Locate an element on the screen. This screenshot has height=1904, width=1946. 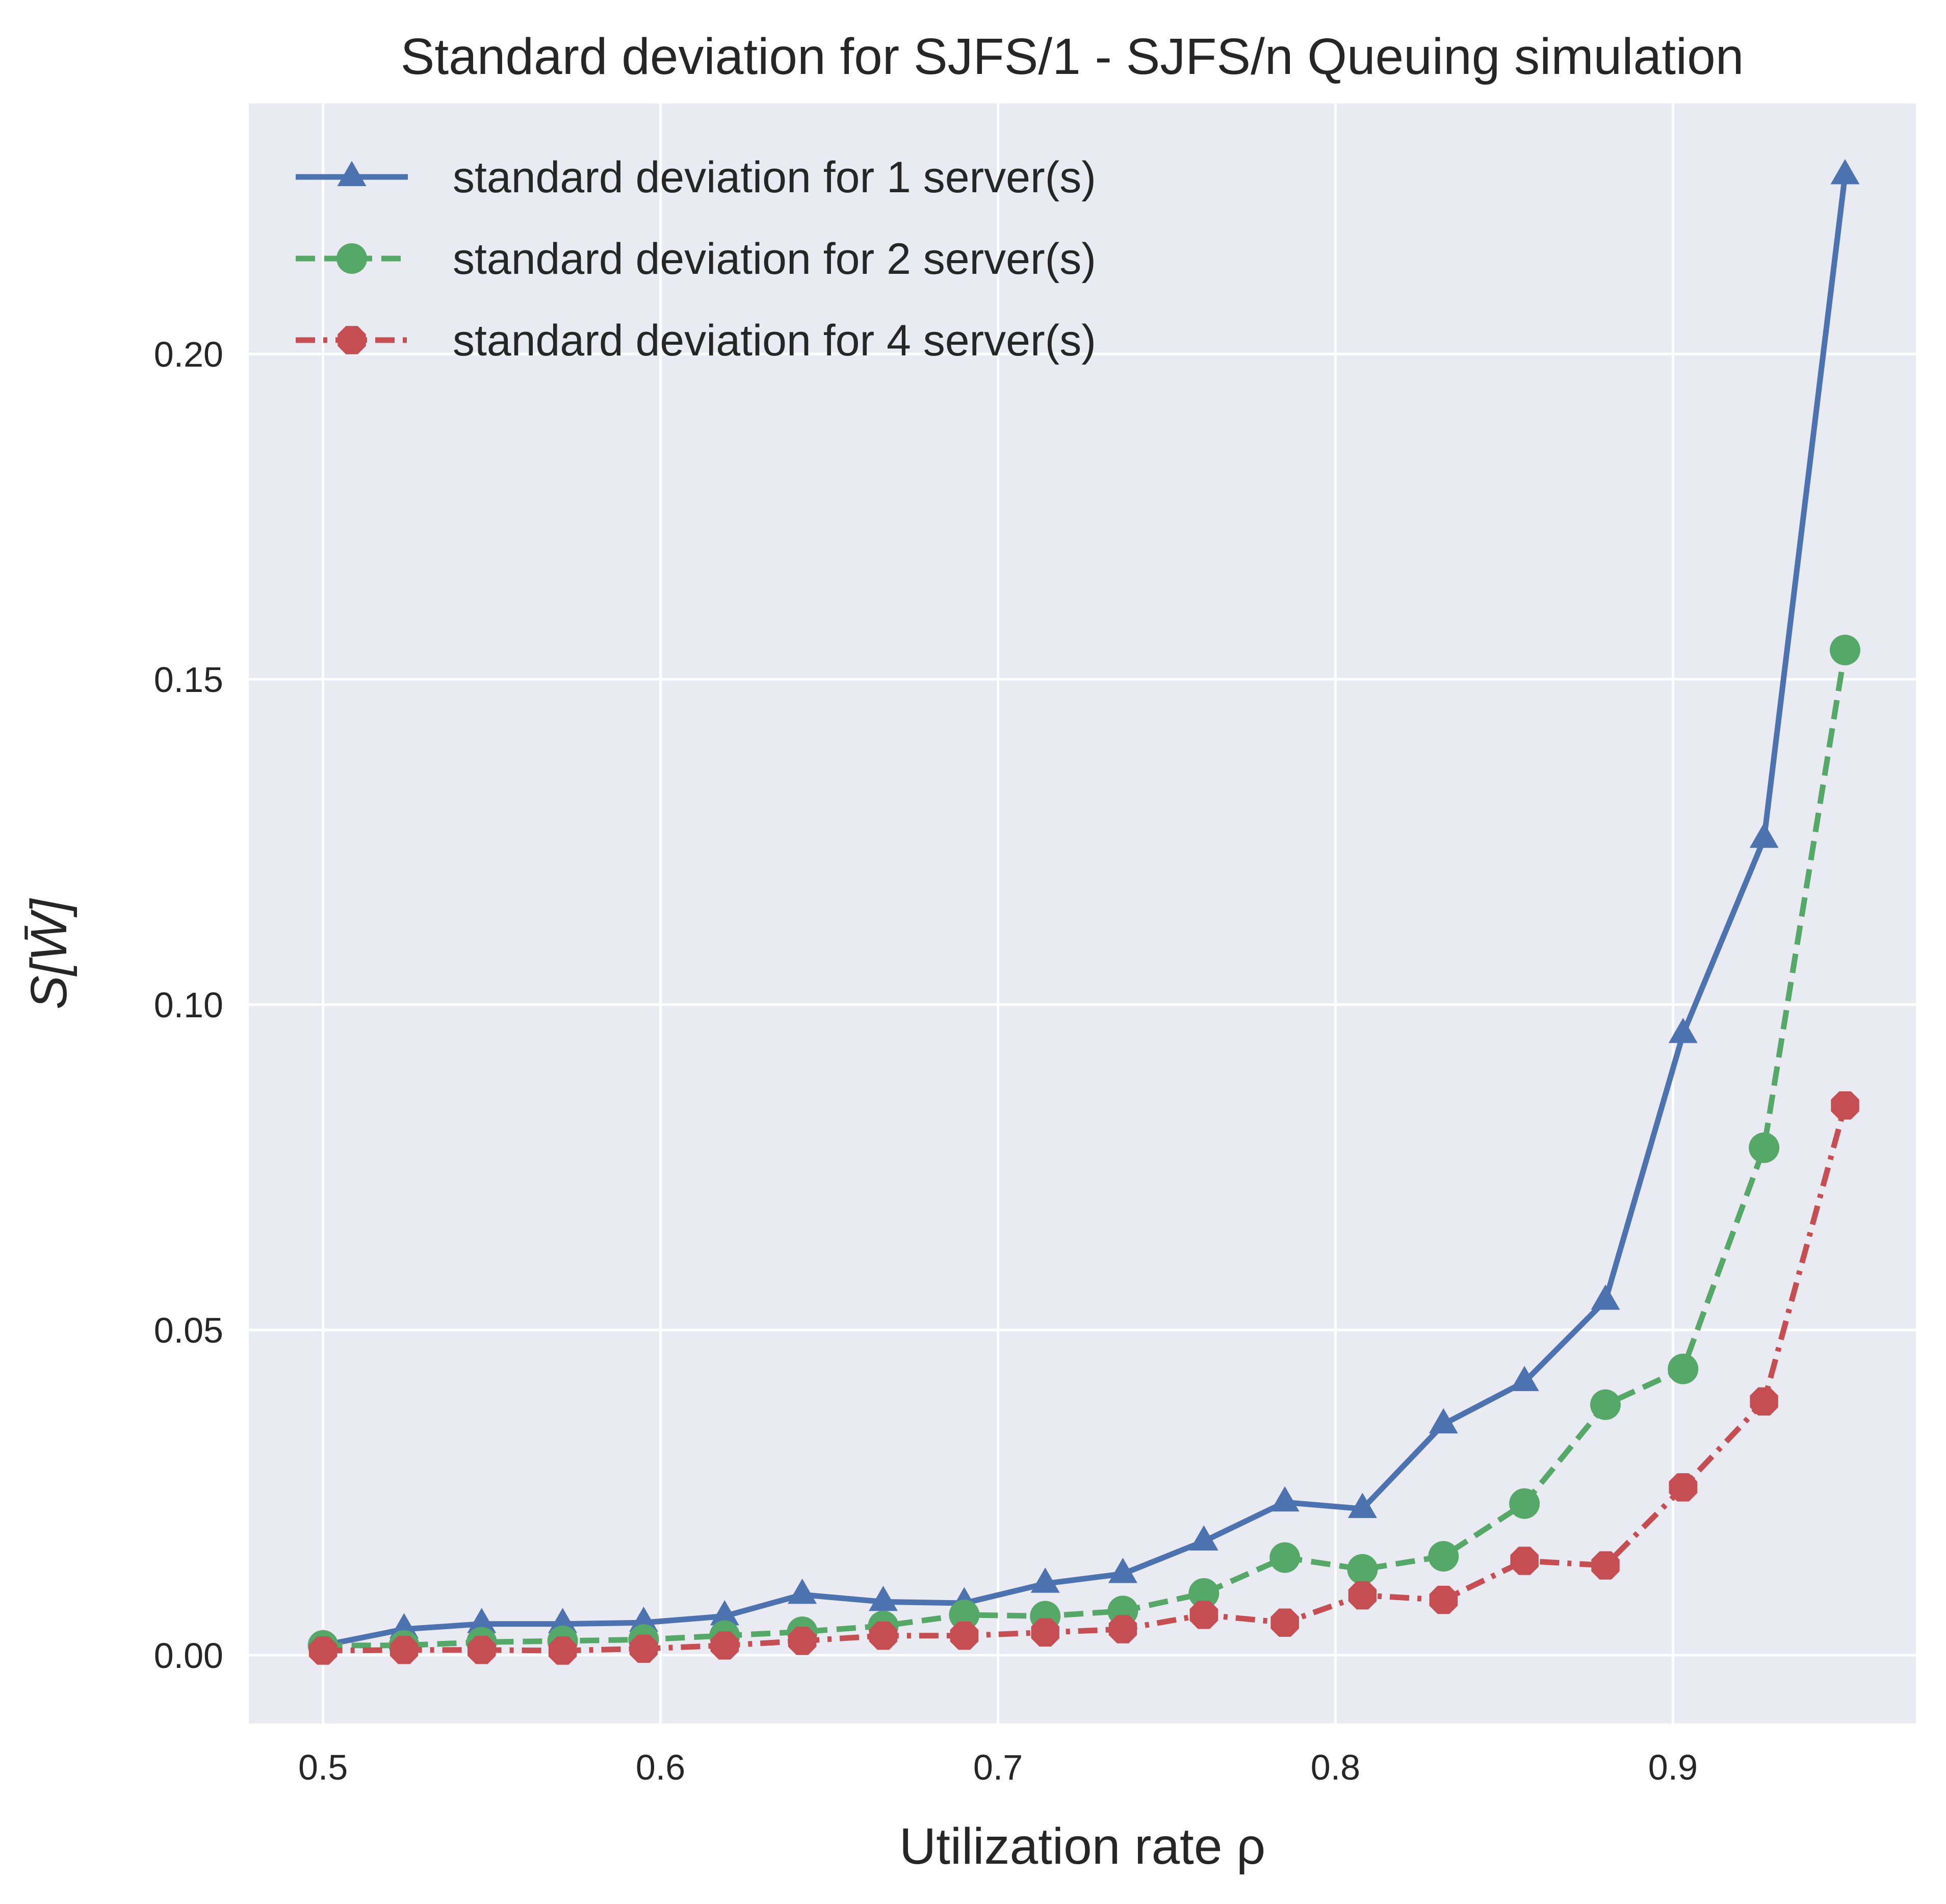
legend-item: standard deviation for 1 server(s) is located at coordinates (696, 177).